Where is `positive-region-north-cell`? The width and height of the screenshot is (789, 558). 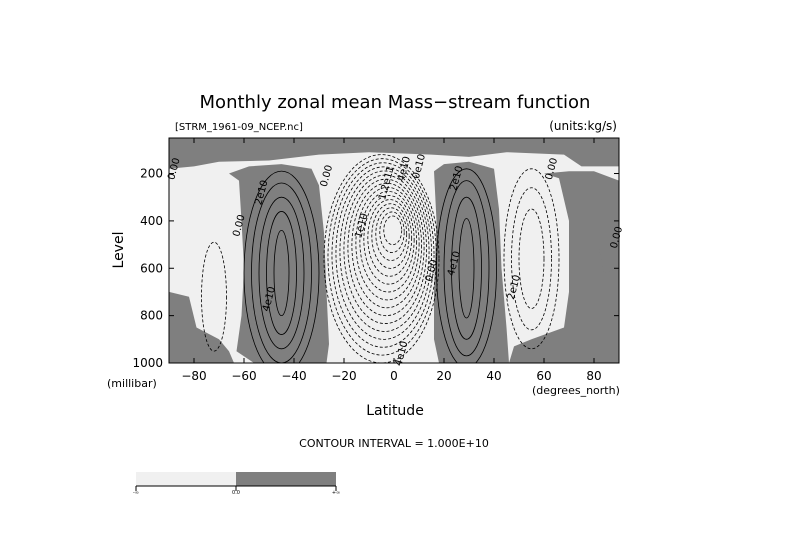 positive-region-north-cell is located at coordinates (471, 262).